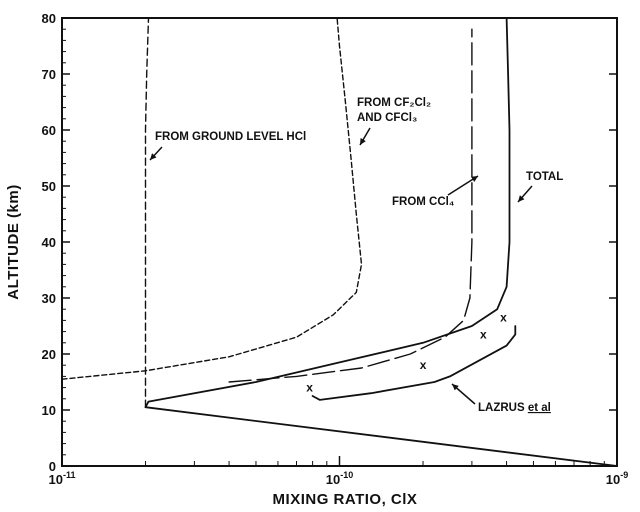 The width and height of the screenshot is (640, 512). I want to click on y-tick-label: 60, so click(49, 130).